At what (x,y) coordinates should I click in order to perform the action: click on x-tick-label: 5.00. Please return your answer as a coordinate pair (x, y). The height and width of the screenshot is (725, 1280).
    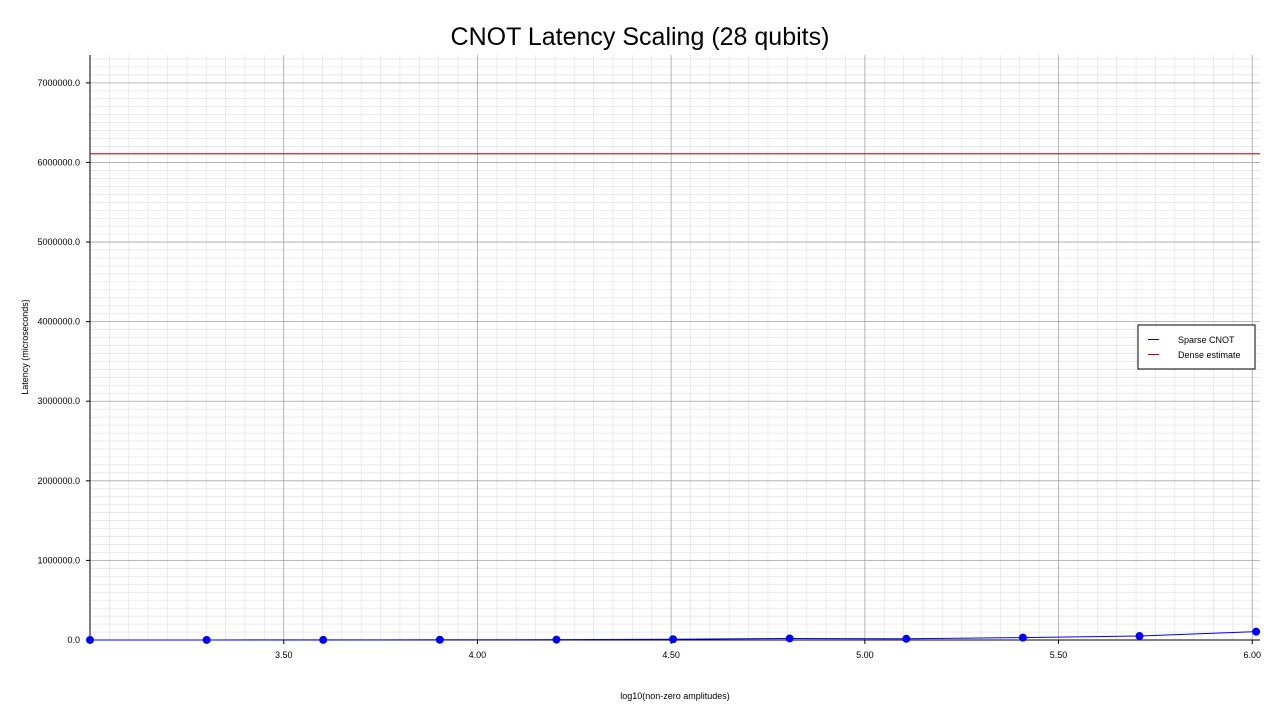
    Looking at the image, I should click on (865, 655).